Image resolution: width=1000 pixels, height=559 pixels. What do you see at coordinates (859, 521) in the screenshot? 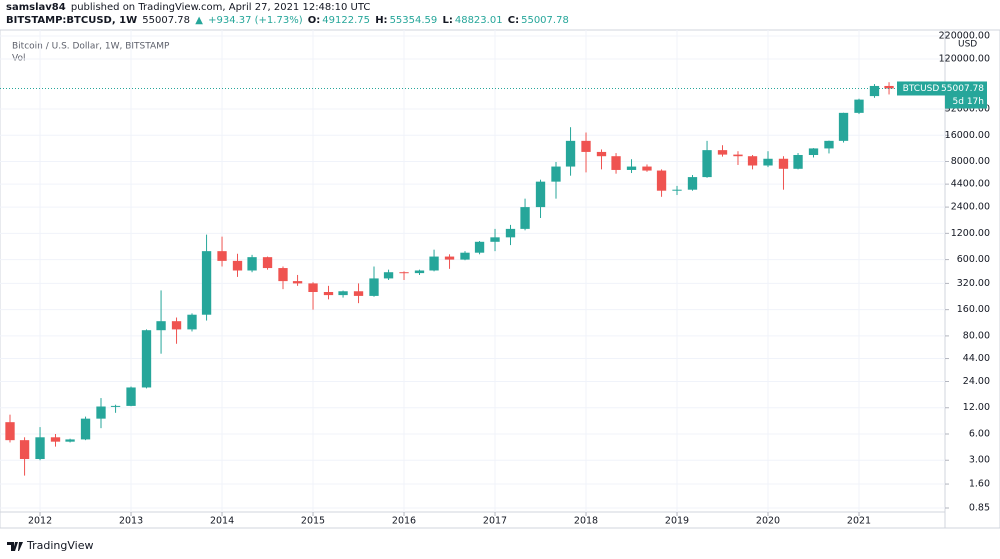
I see `x-tick-label: 2021` at bounding box center [859, 521].